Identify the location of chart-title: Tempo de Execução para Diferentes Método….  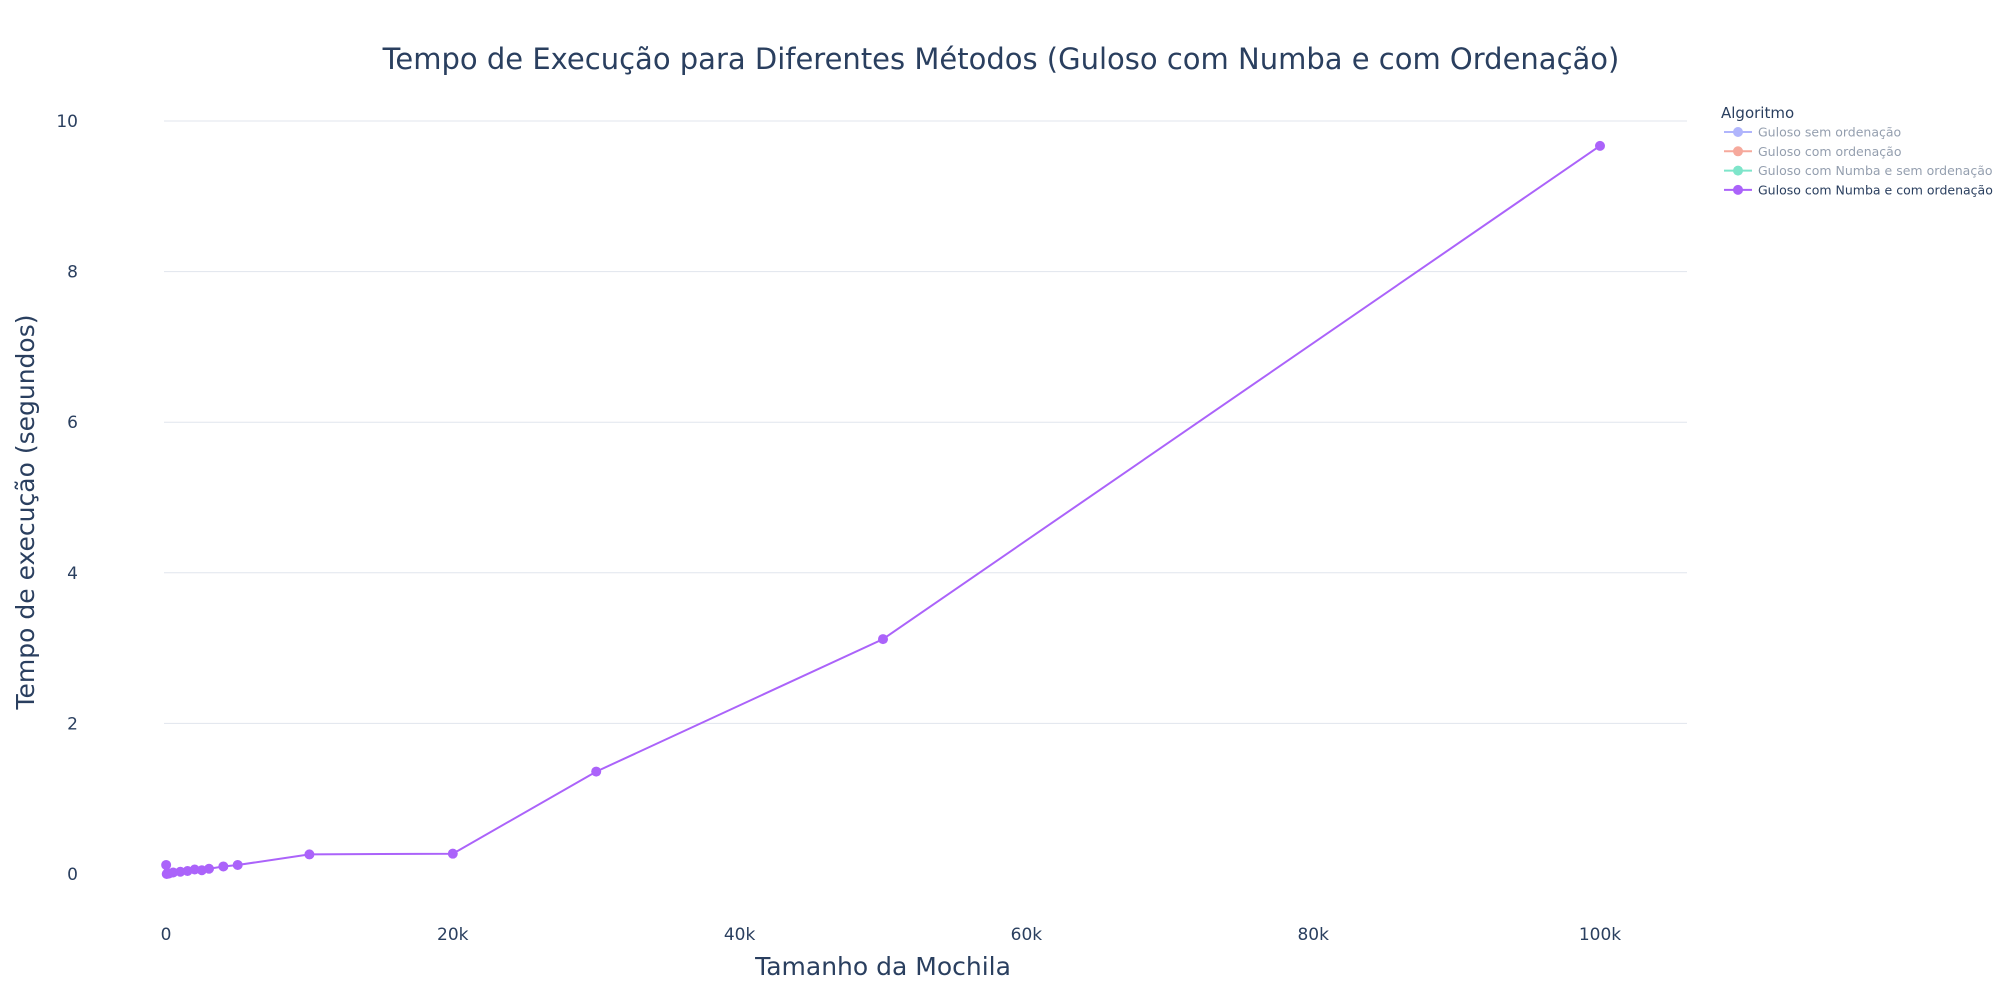
(1001, 59).